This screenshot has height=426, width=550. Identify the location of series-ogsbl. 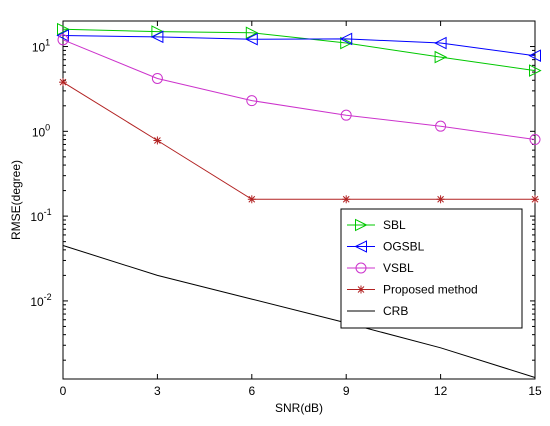
(298, 45).